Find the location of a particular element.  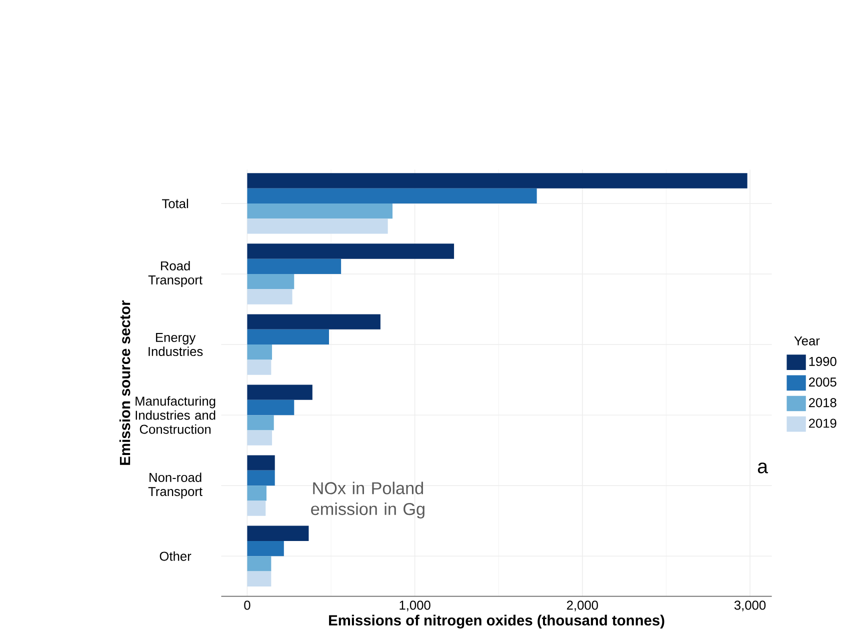

legend-label: 2005 is located at coordinates (822, 382).